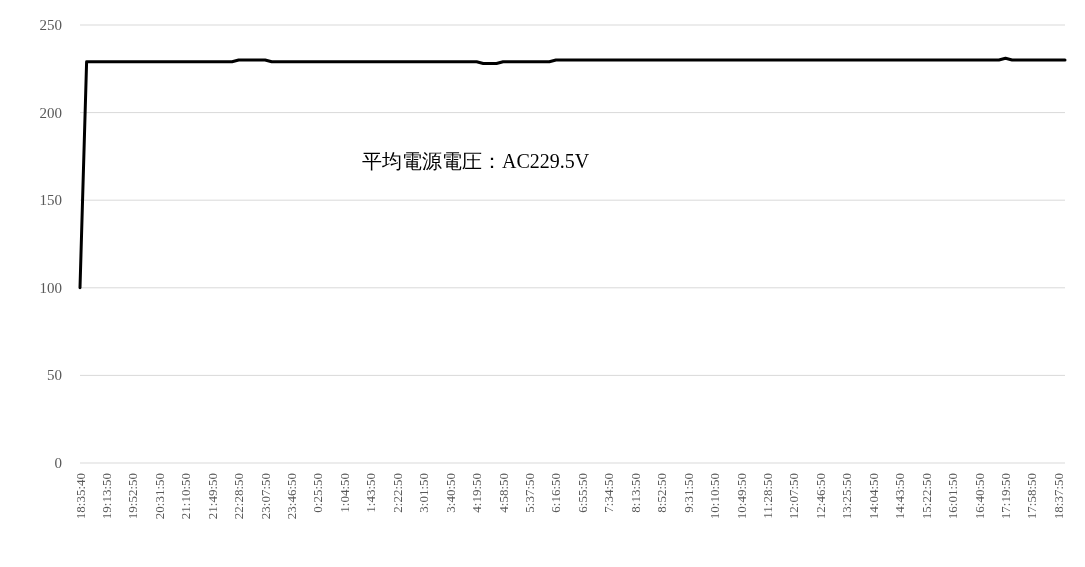 This screenshot has height=567, width=1085. I want to click on x-tick-label: 9:31:50, so click(688, 493).